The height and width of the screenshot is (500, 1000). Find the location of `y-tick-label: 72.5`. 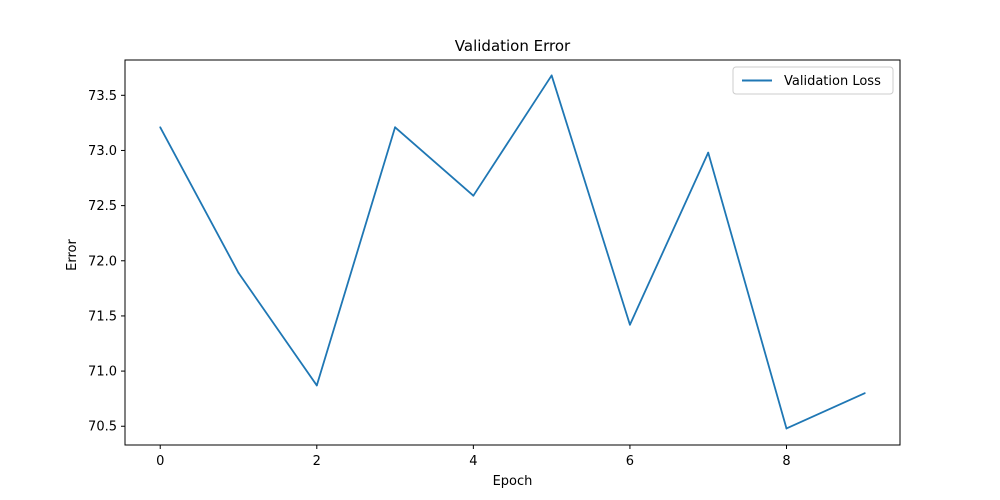

y-tick-label: 72.5 is located at coordinates (102, 206).